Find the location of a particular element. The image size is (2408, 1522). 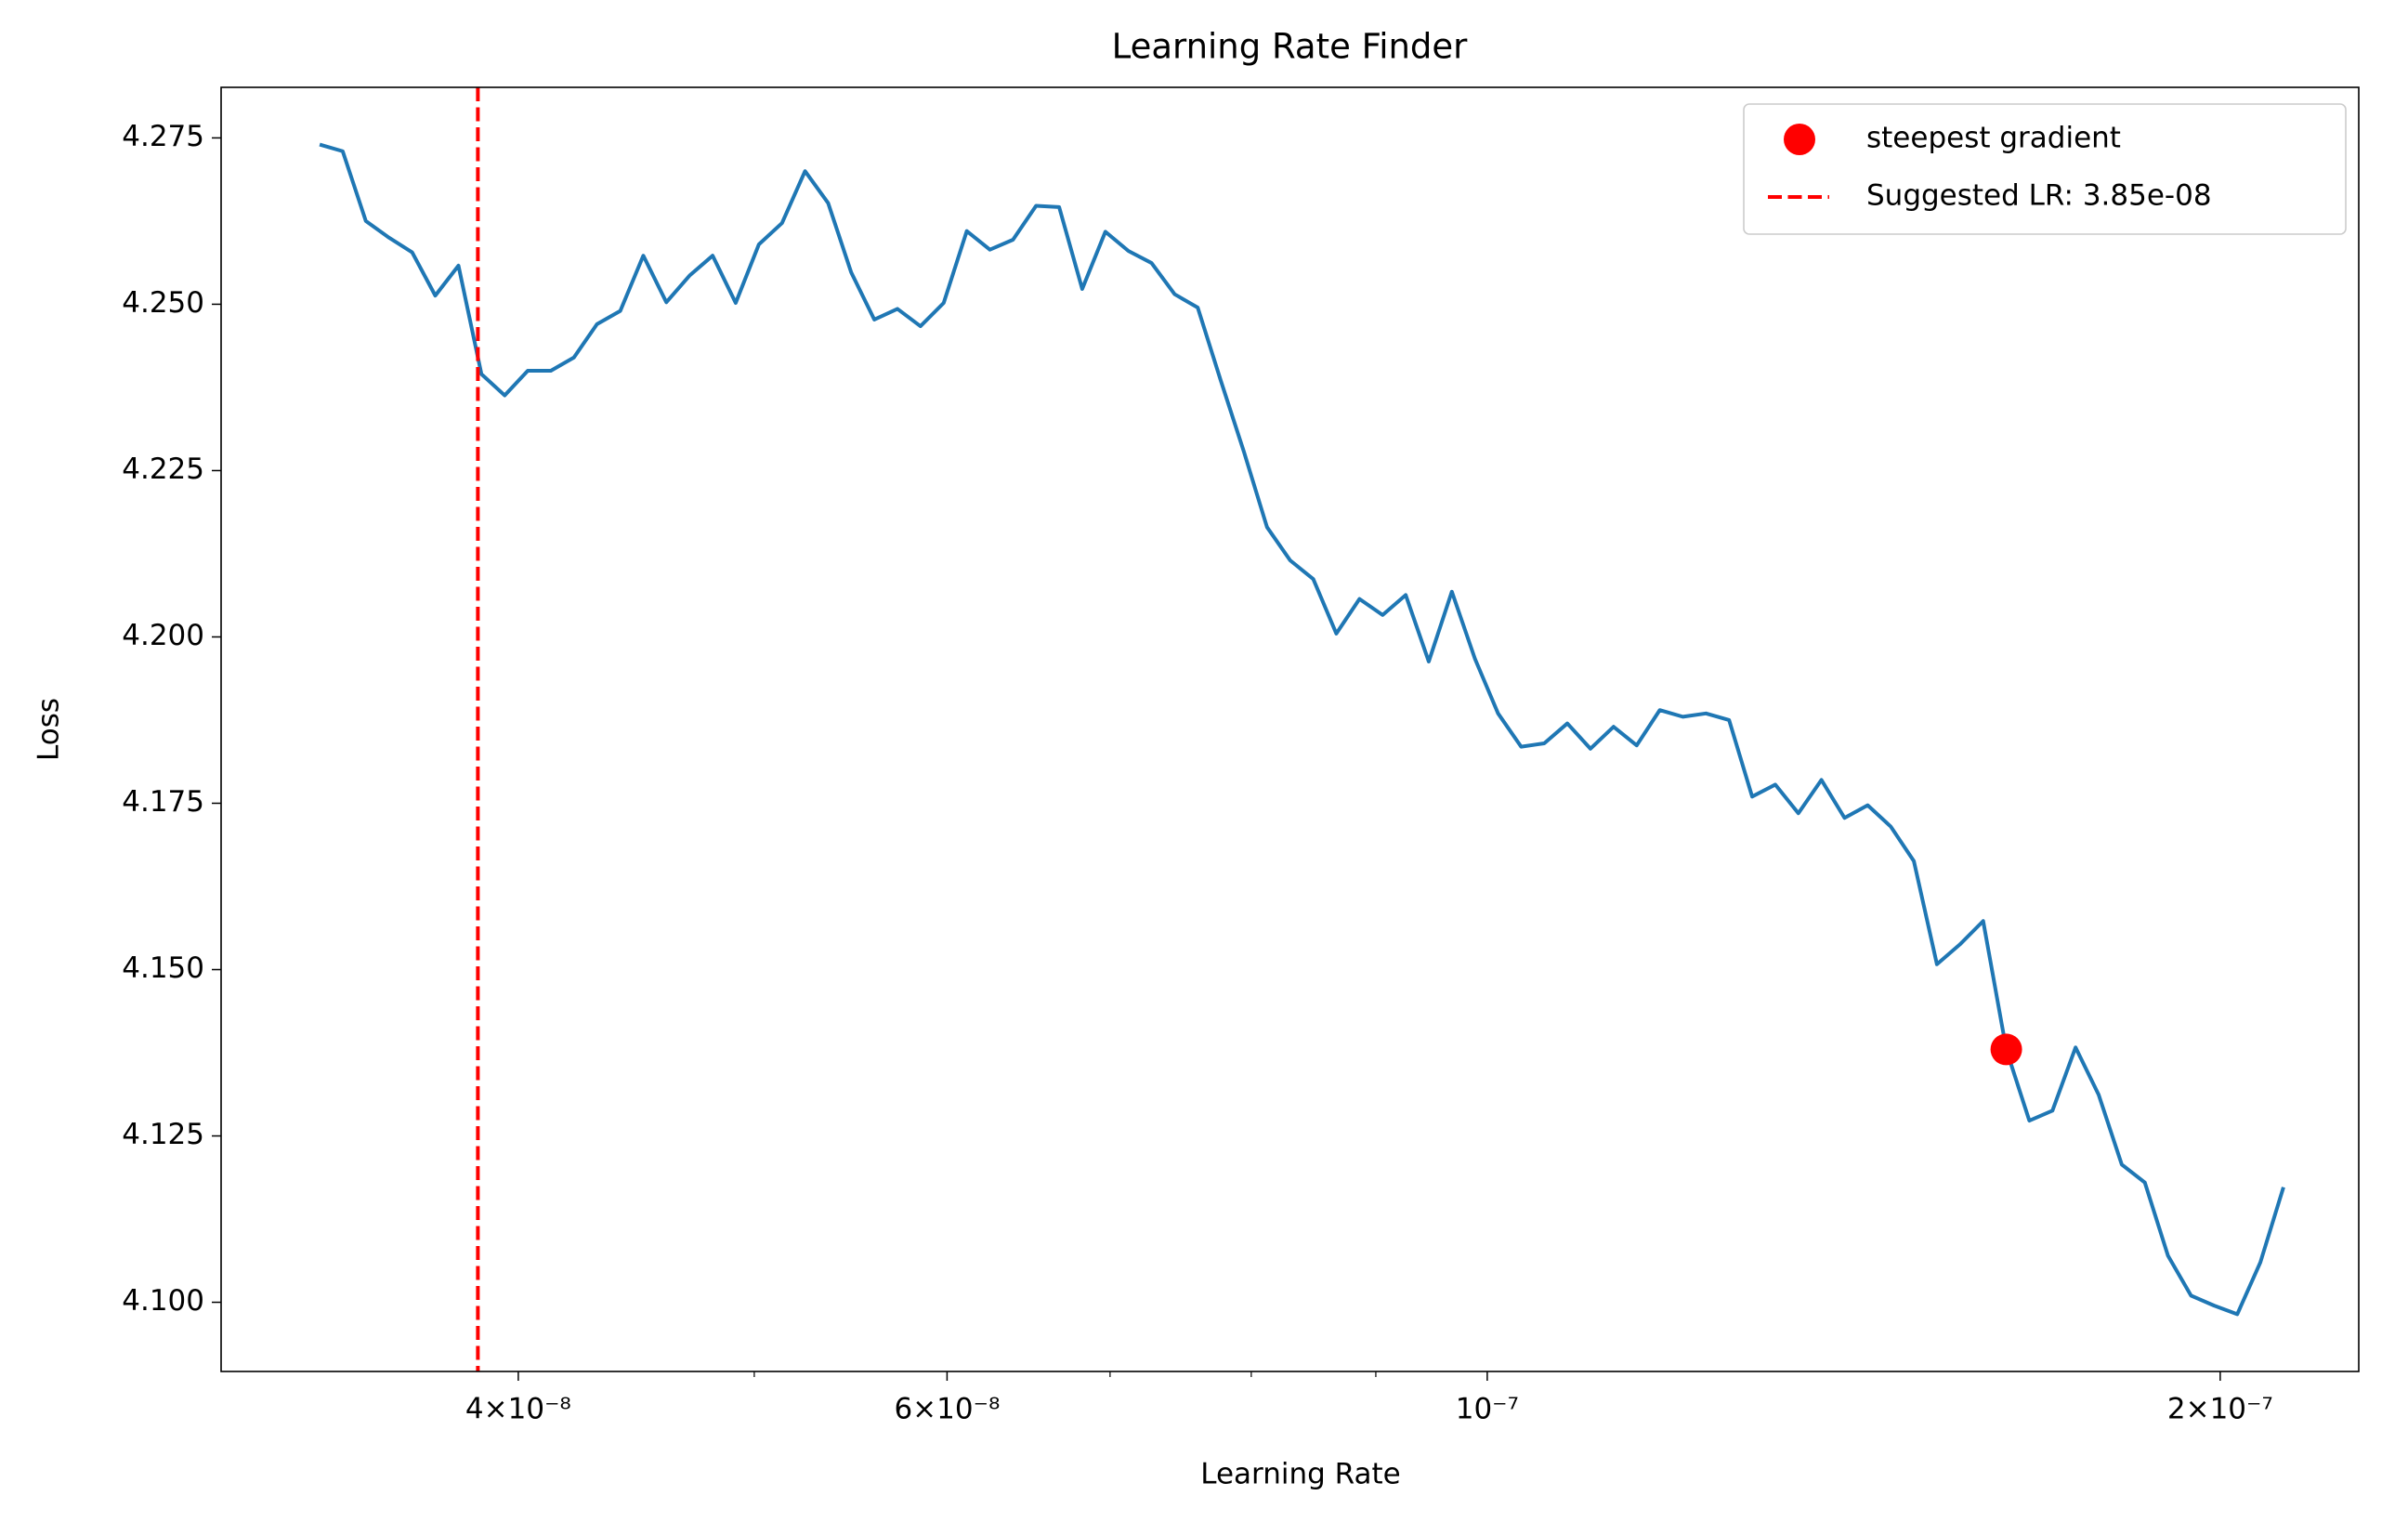

y-tick-label: 4.250 is located at coordinates (163, 303).